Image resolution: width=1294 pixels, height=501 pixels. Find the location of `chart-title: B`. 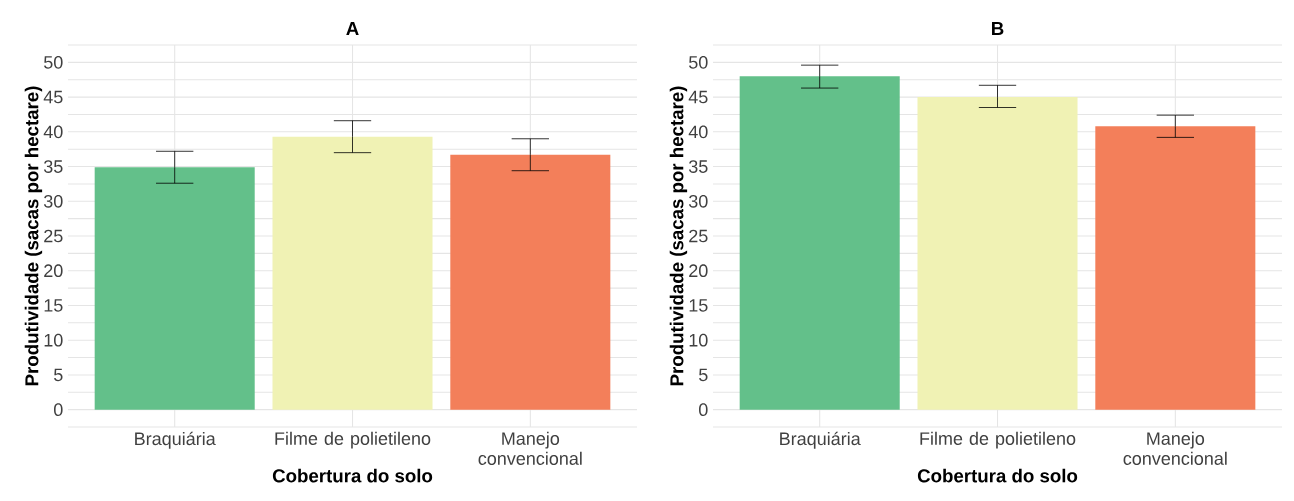

chart-title: B is located at coordinates (998, 28).